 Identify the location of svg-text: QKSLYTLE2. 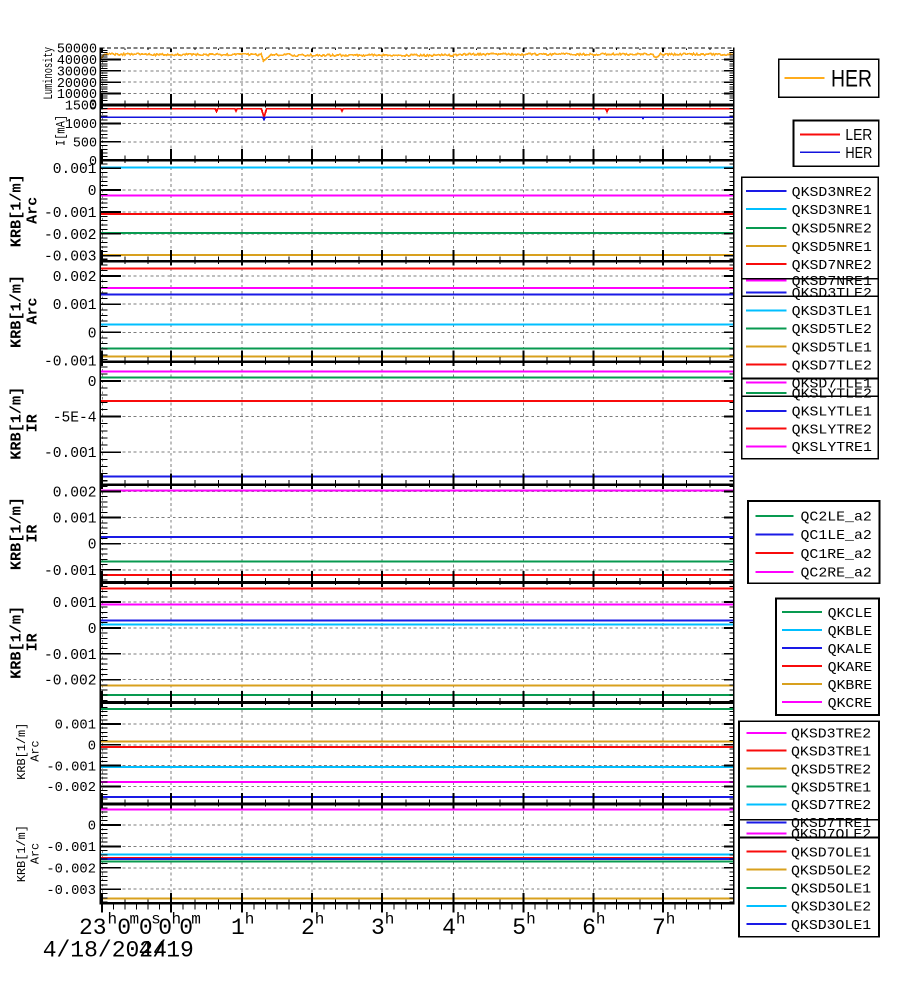
(832, 395).